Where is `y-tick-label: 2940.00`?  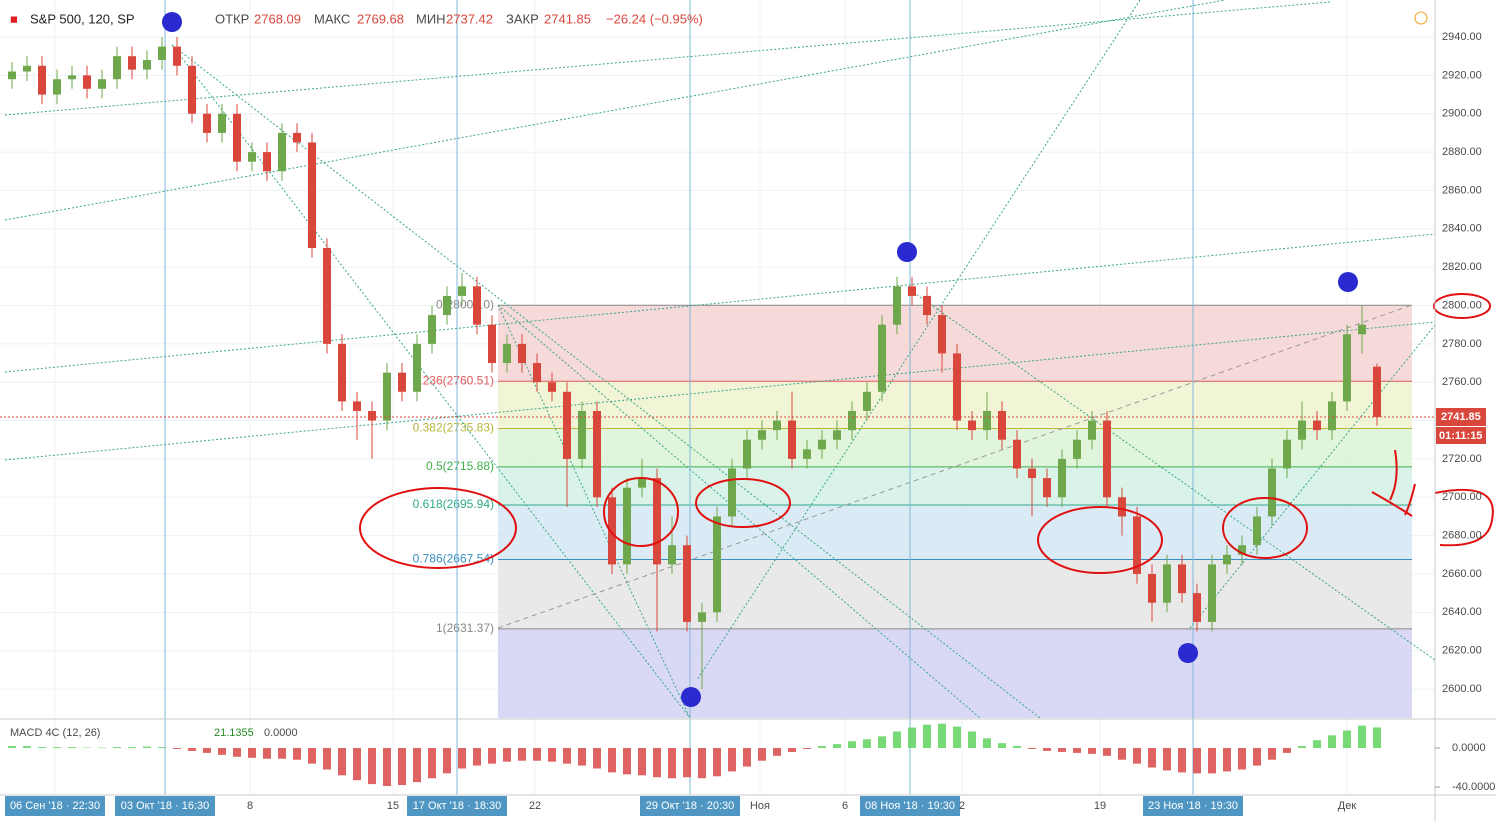
y-tick-label: 2940.00 is located at coordinates (1462, 37).